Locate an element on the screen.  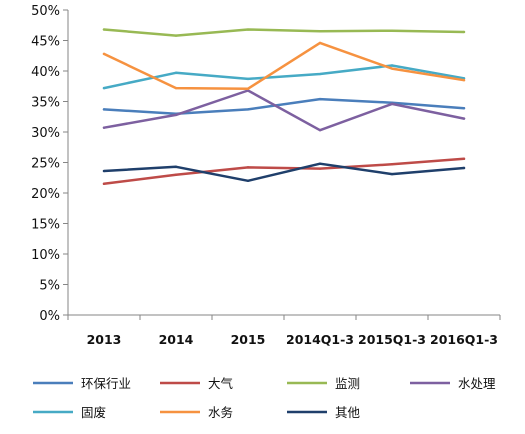
legend-item-5: 水务 is located at coordinates (196, 412).